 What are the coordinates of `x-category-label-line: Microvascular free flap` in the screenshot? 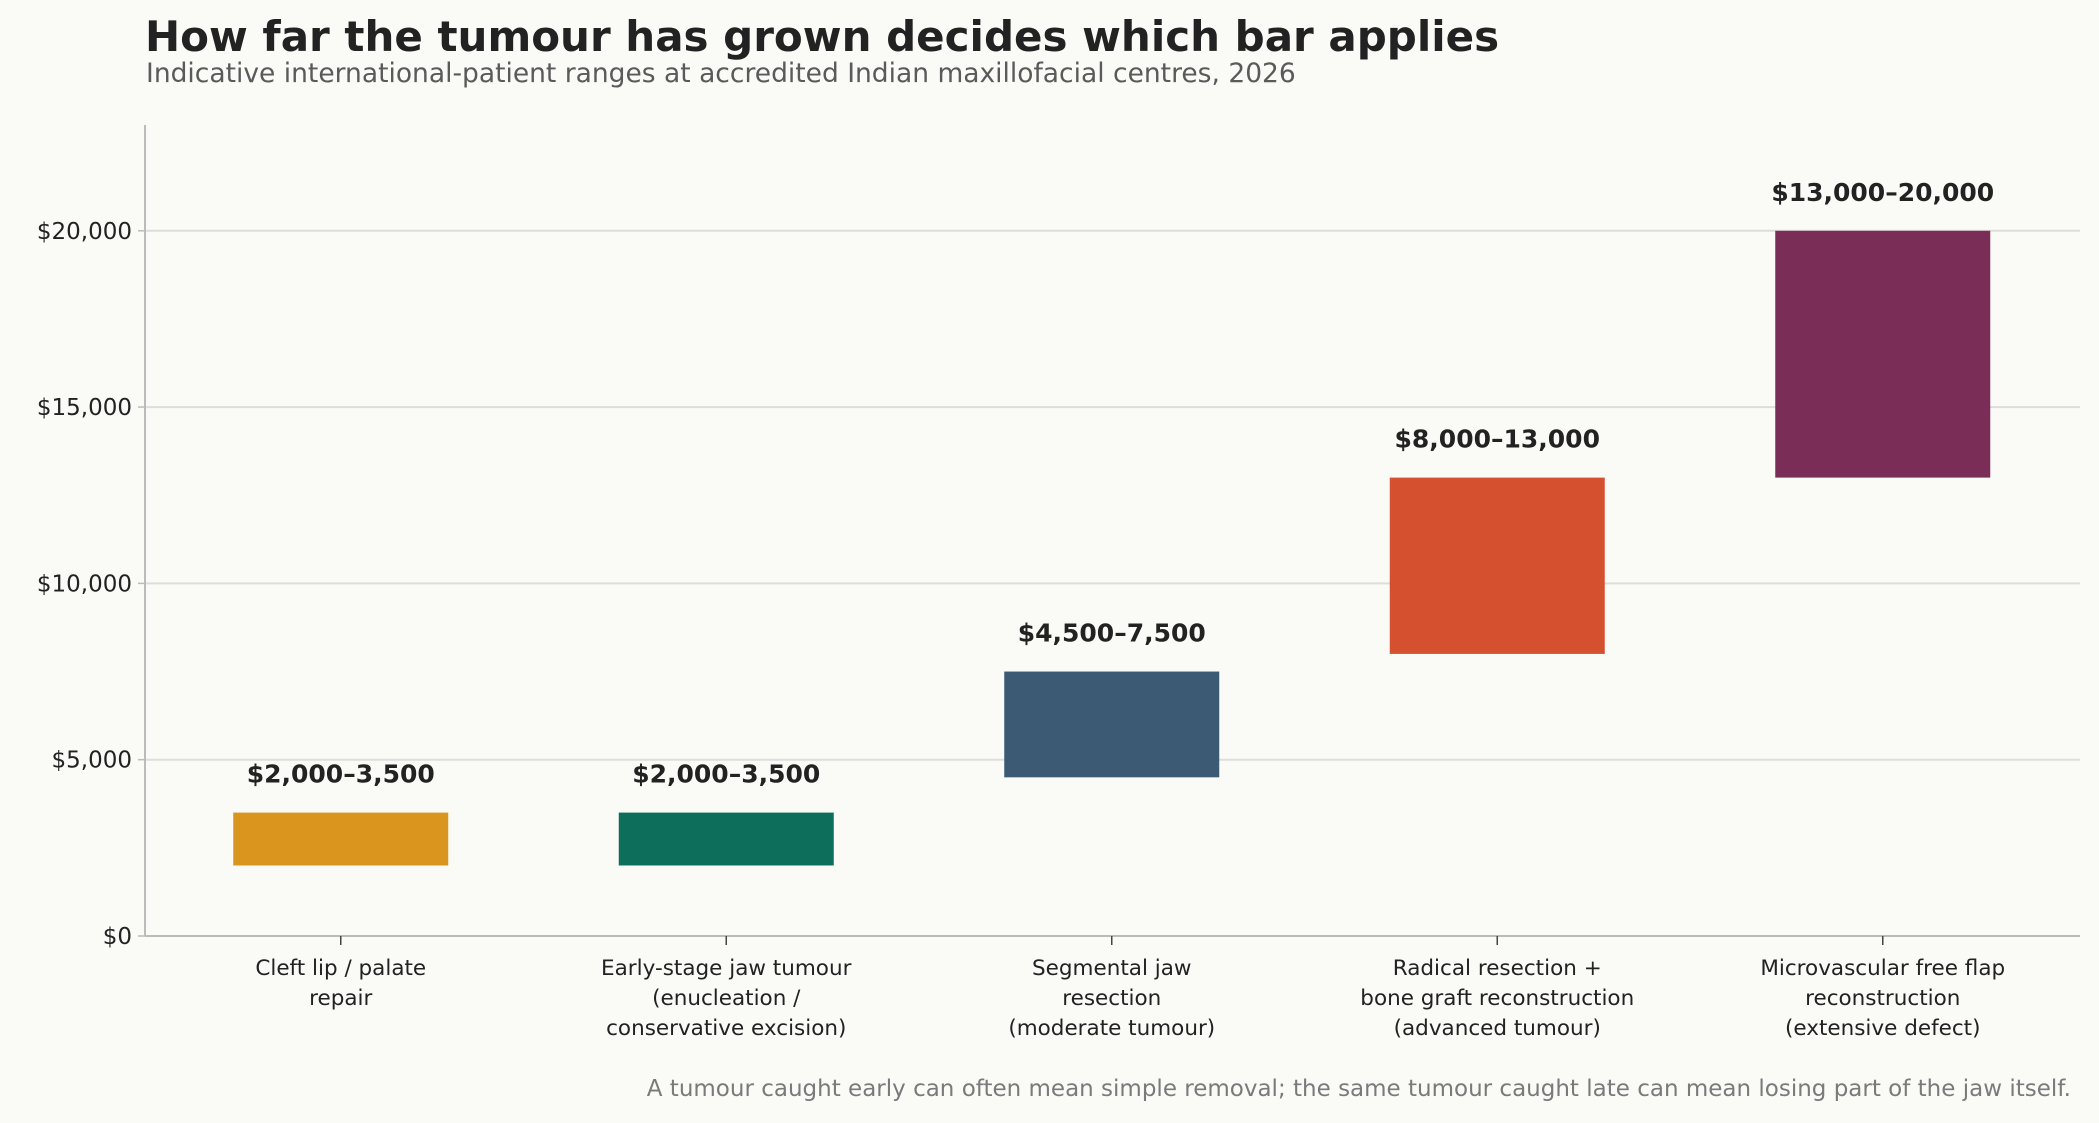 It's located at (1882, 968).